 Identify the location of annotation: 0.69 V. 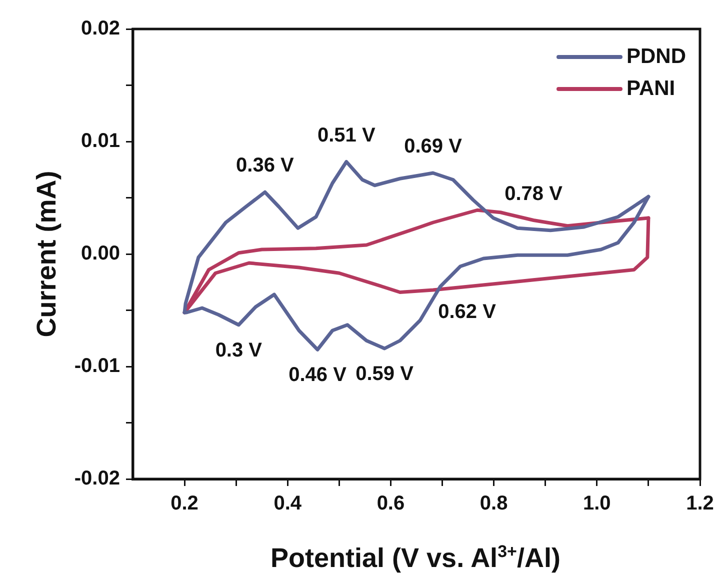
(433, 147).